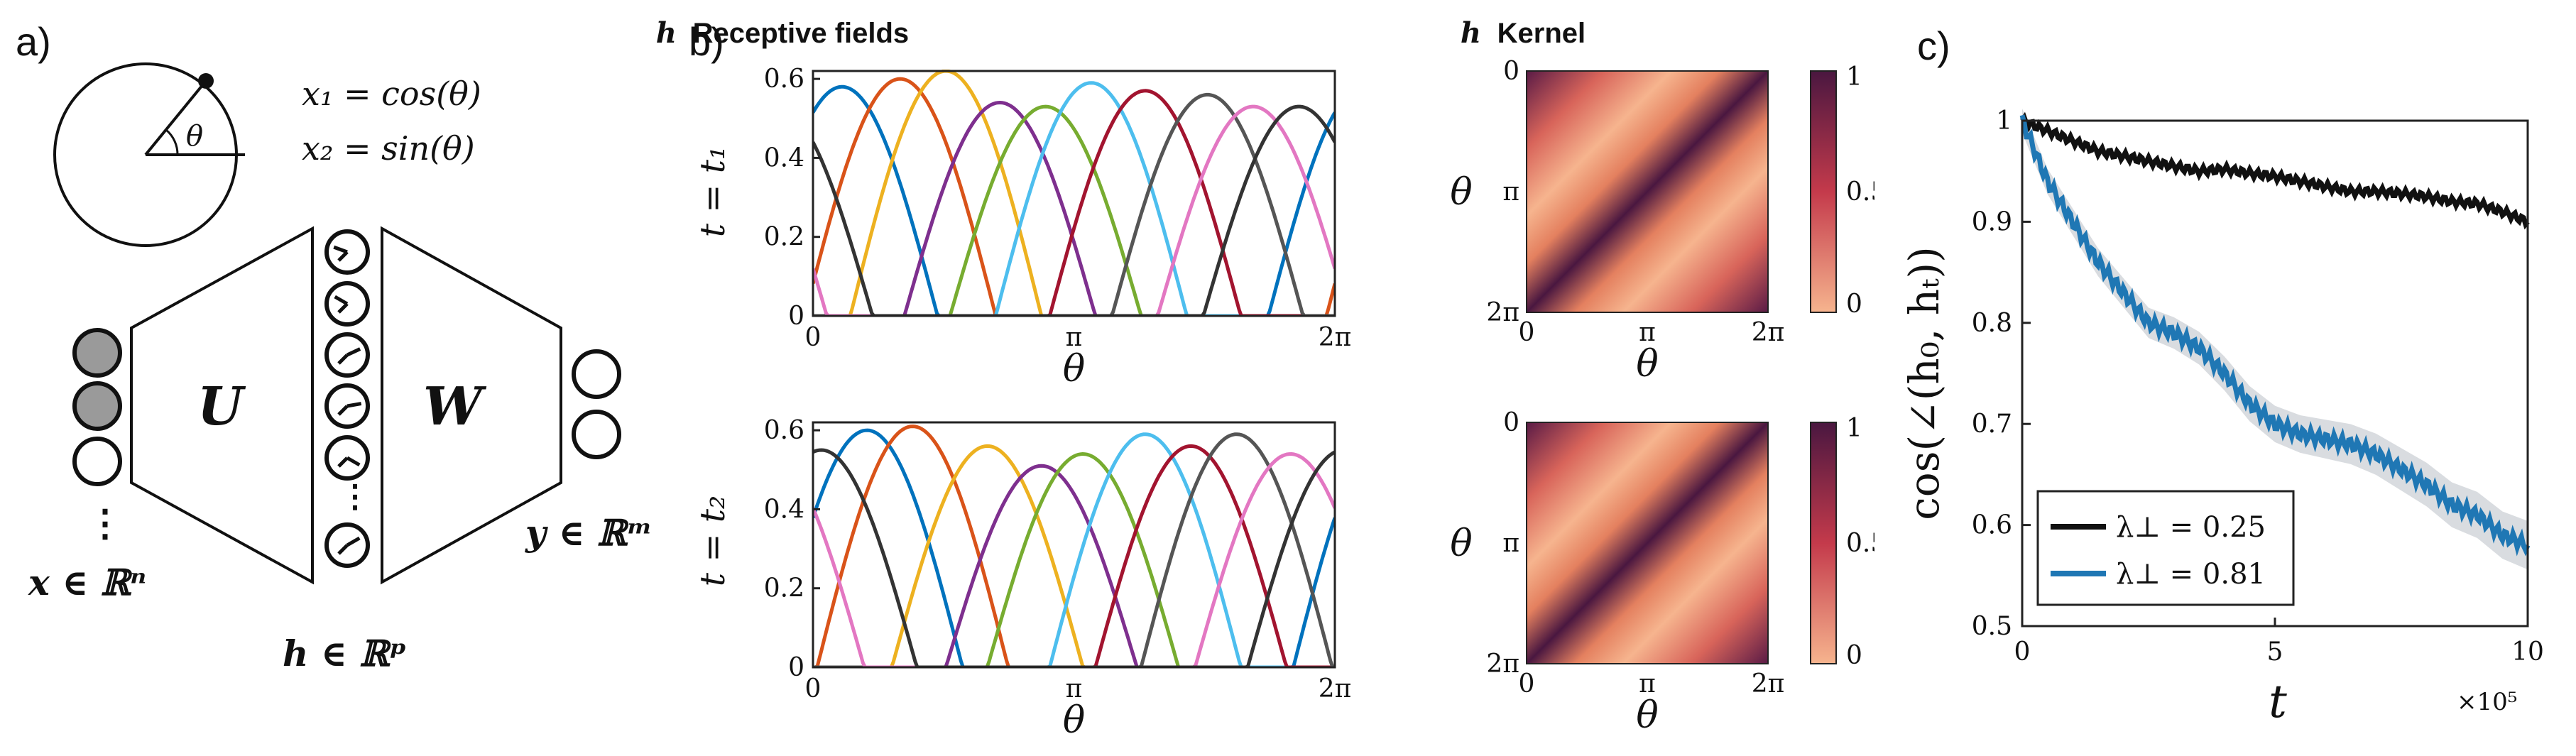  I want to click on cos-legend: λ⊥ = 0.25 λ⊥ = 0.81, so click(2165, 548).